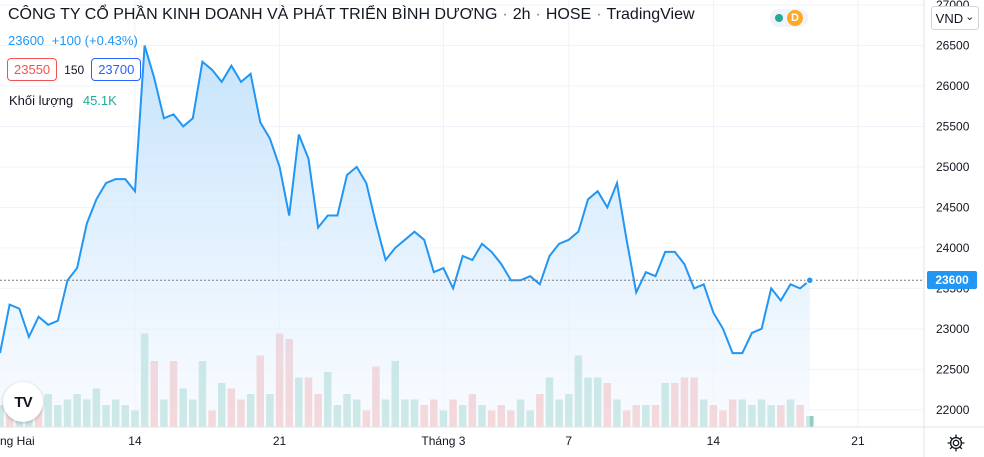 The width and height of the screenshot is (984, 457). What do you see at coordinates (953, 126) in the screenshot?
I see `price-tick-label: 25500` at bounding box center [953, 126].